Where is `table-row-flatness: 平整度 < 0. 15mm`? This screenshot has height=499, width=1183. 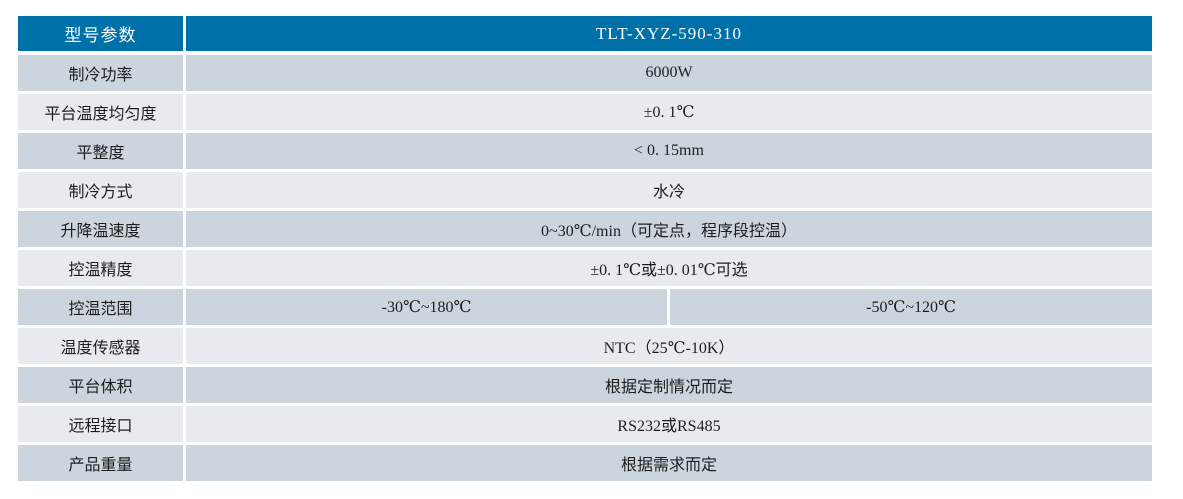 table-row-flatness: 平整度 < 0. 15mm is located at coordinates (585, 151).